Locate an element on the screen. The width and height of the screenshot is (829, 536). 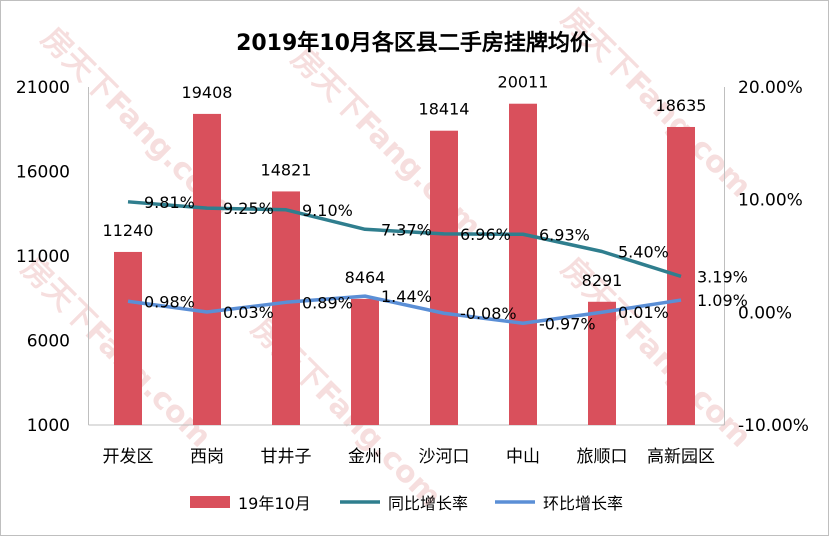
category-label: 金州 is located at coordinates (365, 457).